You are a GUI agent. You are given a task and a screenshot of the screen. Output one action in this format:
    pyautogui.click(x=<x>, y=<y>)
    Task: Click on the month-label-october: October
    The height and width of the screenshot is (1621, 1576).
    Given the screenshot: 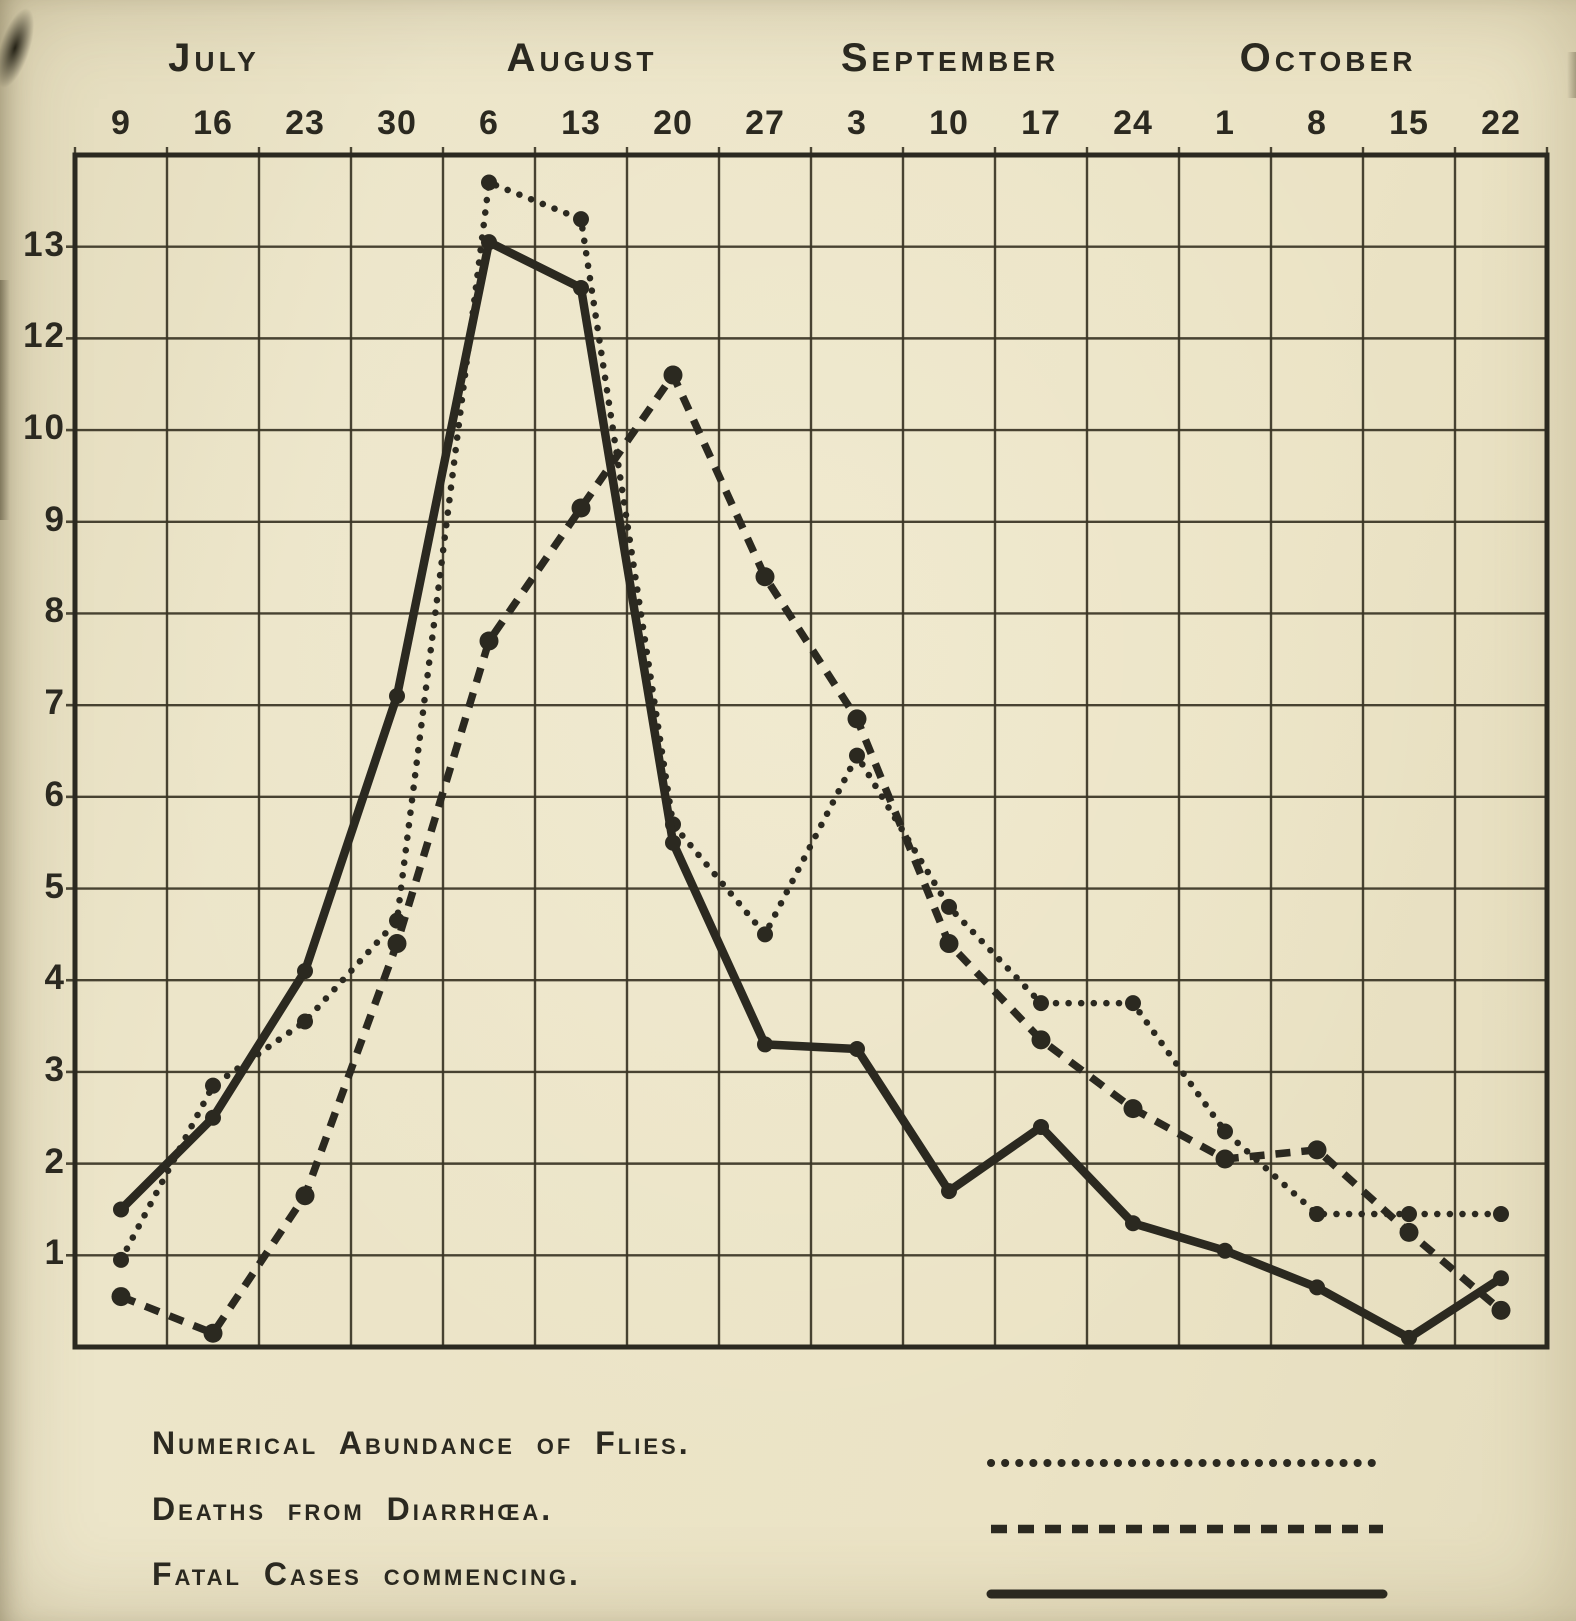 What is the action you would take?
    pyautogui.click(x=1328, y=58)
    